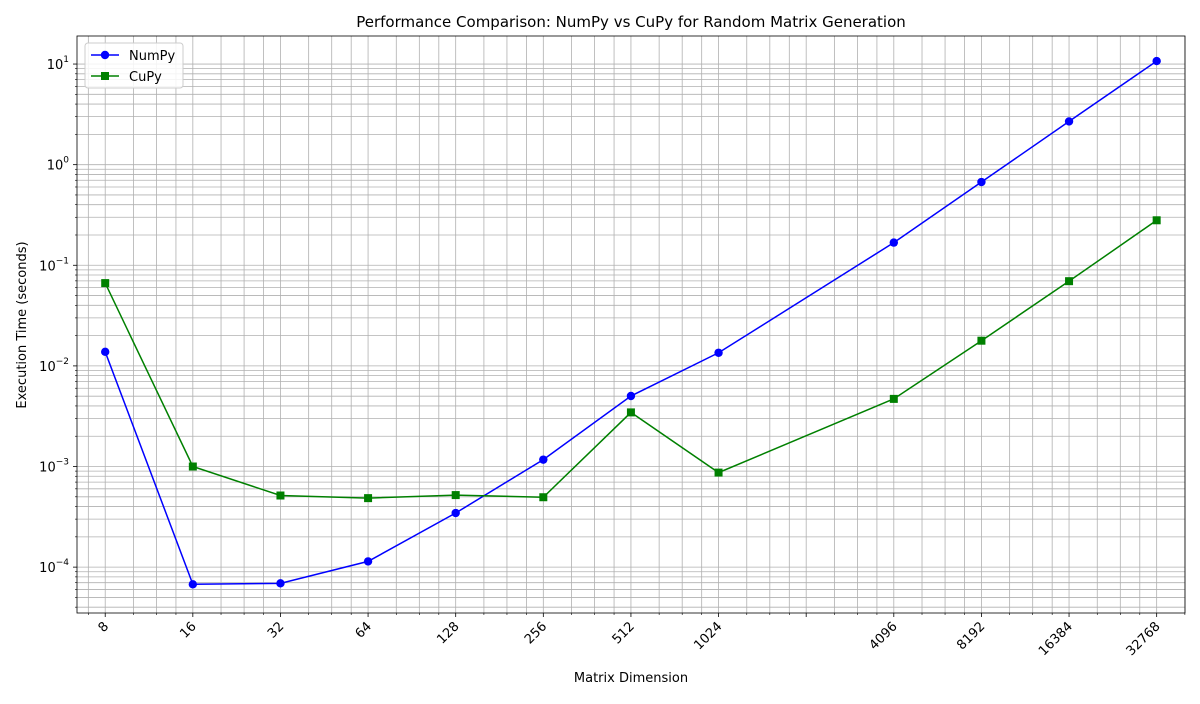 The image size is (1200, 704). Describe the element at coordinates (134, 65) in the screenshot. I see `legend: NumPy CuPy` at that location.